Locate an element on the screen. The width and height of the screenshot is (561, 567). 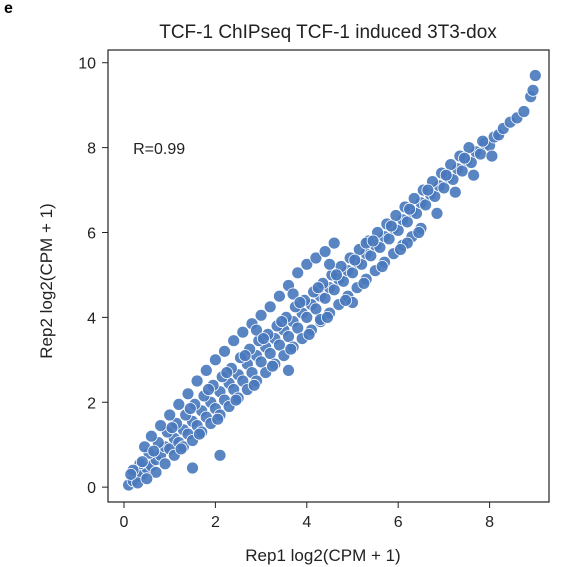
x-tick-label: 2 is located at coordinates (215, 522).